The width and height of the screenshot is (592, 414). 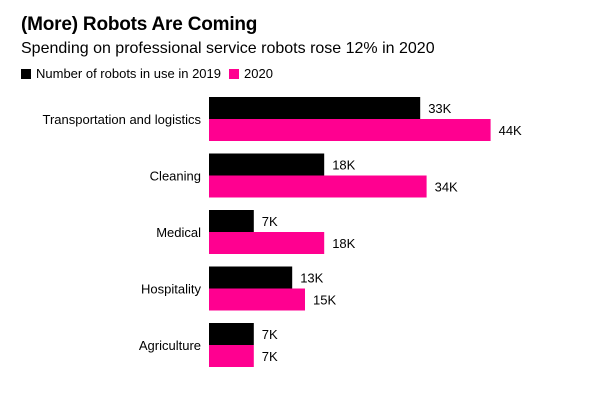 What do you see at coordinates (26, 73) in the screenshot?
I see `legend-swatch-2019` at bounding box center [26, 73].